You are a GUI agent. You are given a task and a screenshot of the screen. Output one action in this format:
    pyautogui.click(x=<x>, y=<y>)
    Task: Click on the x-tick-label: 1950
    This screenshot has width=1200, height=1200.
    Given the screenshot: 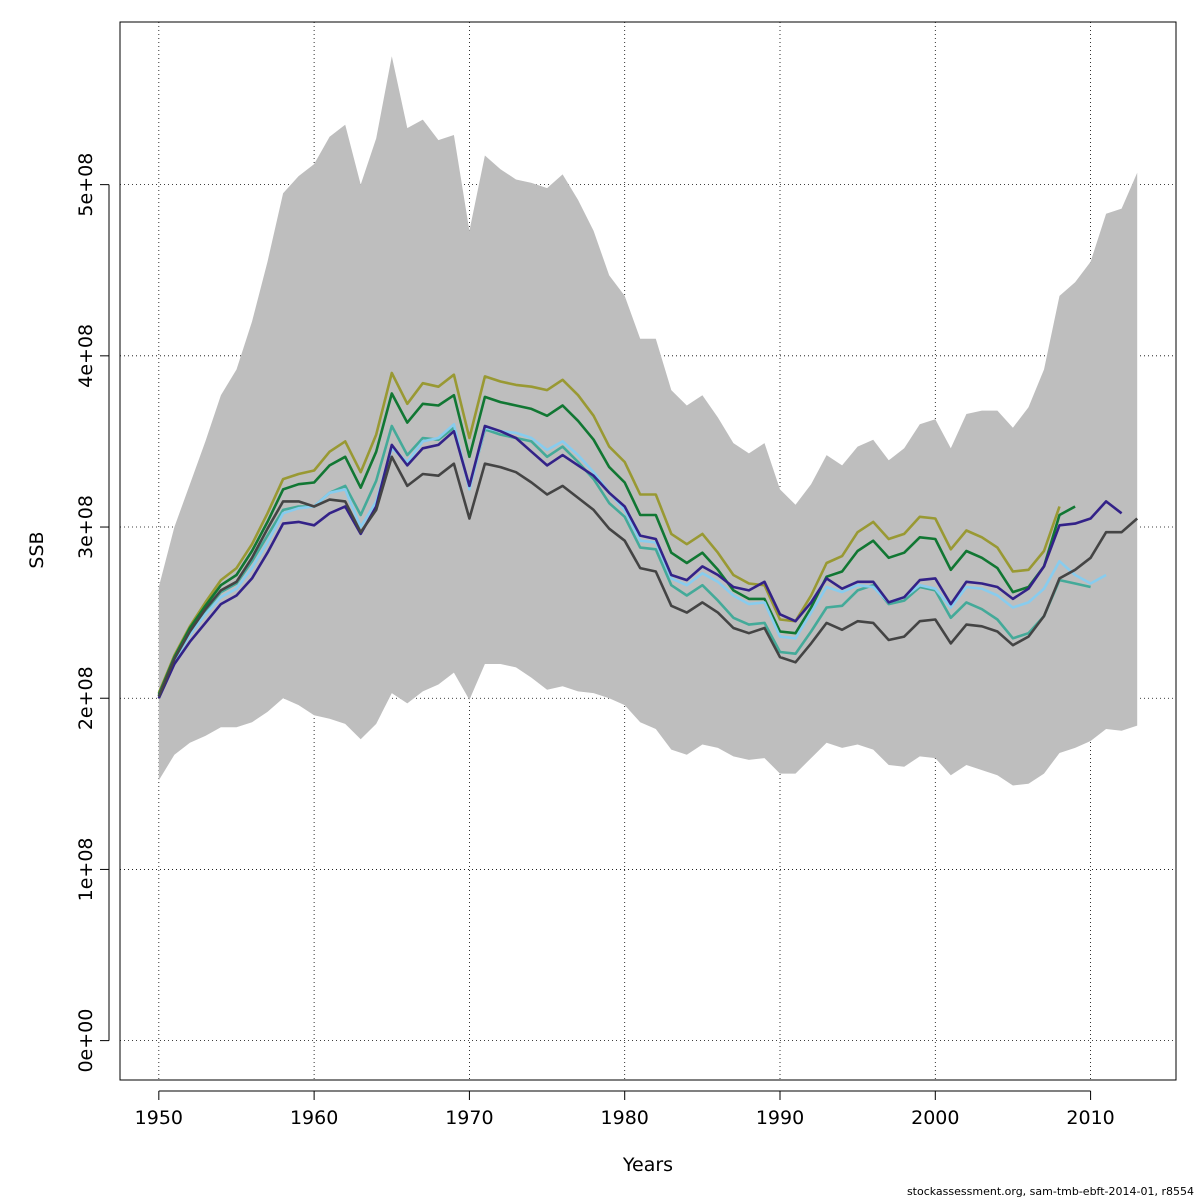 What is the action you would take?
    pyautogui.click(x=159, y=1118)
    